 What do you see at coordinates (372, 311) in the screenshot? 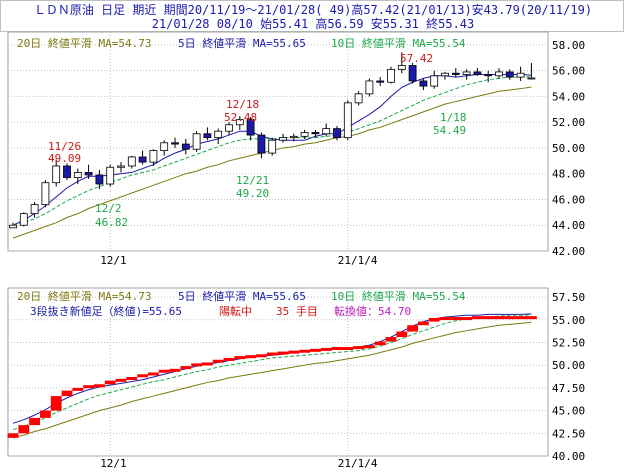
I see `kagi-reversal: 転換値：54.70` at bounding box center [372, 311].